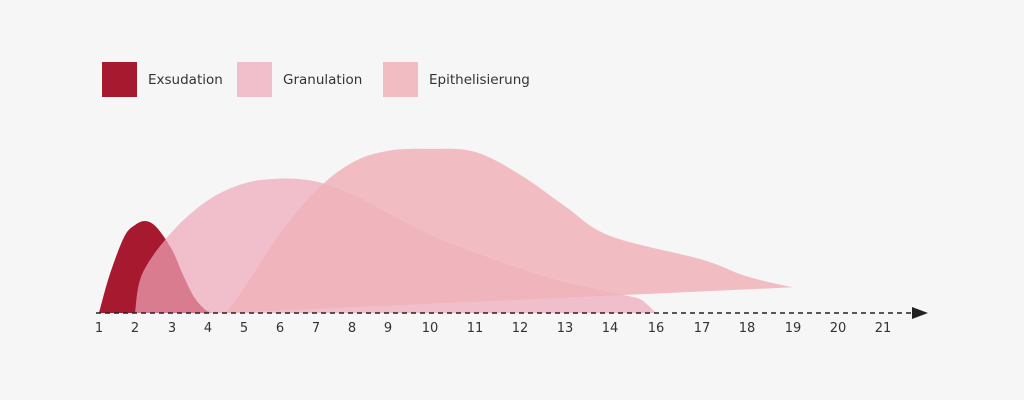 This screenshot has width=1024, height=400. Describe the element at coordinates (475, 328) in the screenshot. I see `x-tick-label: 11` at that location.